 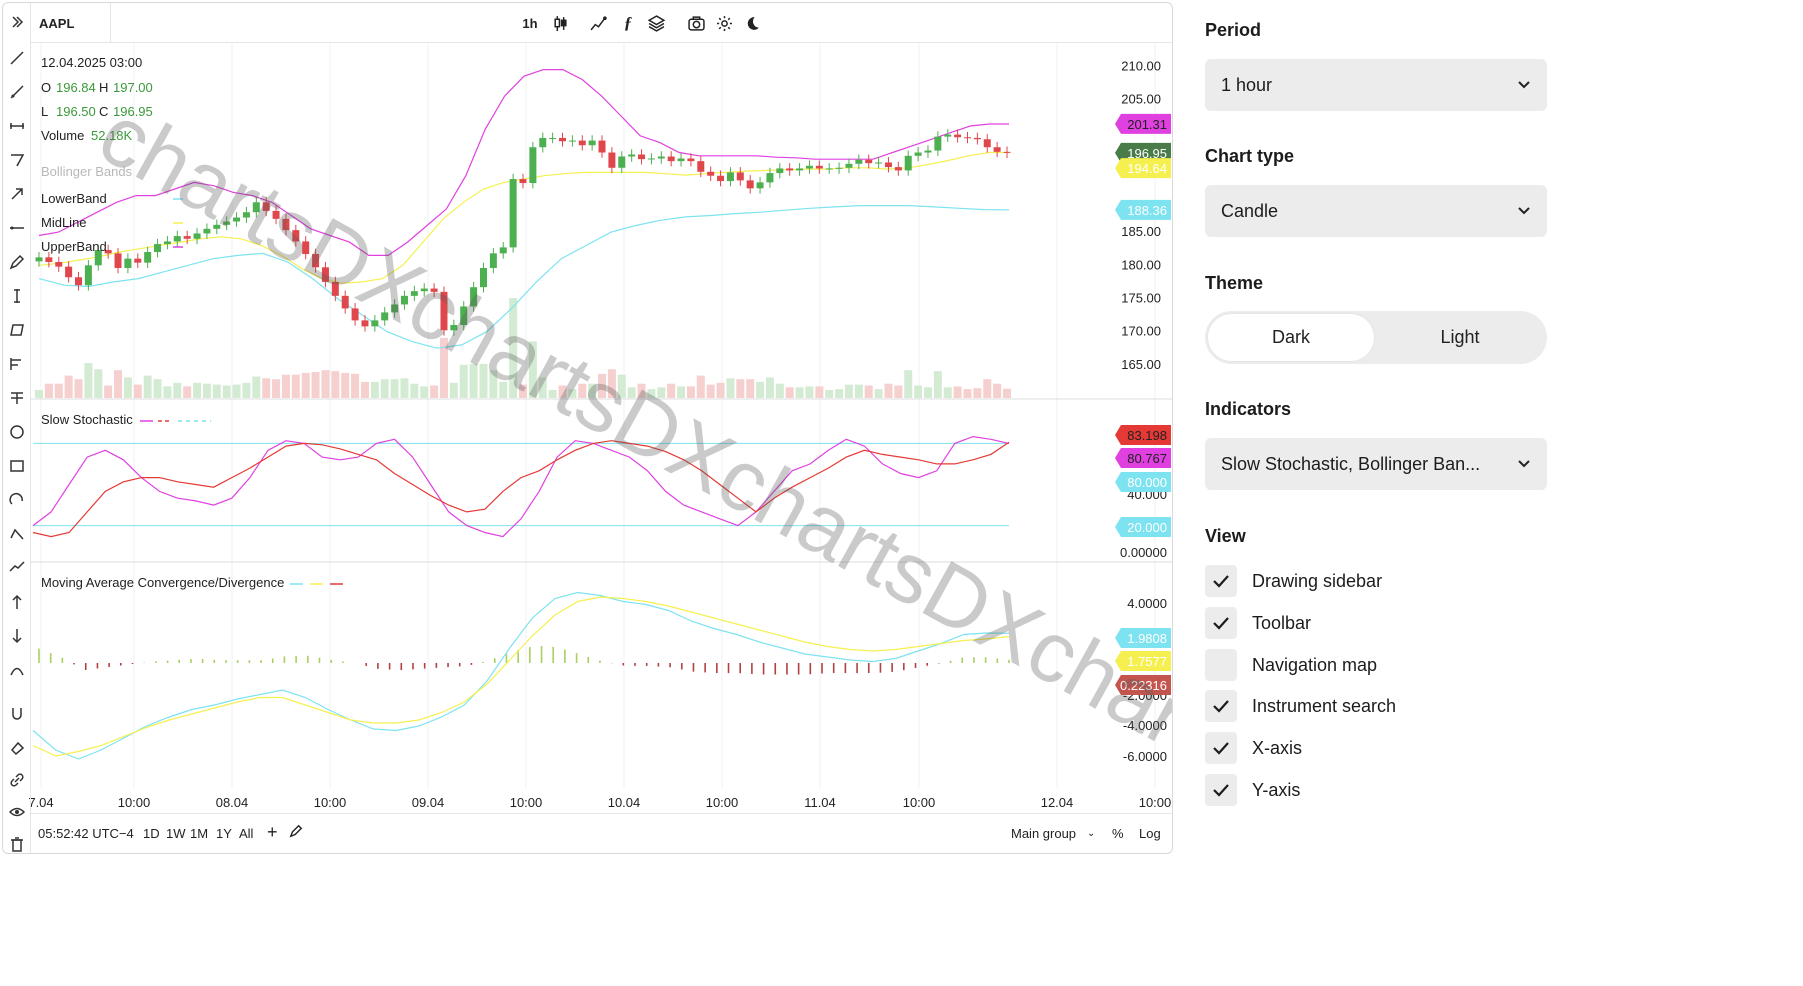 I want to click on view-option-instrument-search: Instrument search, so click(x=1355, y=706).